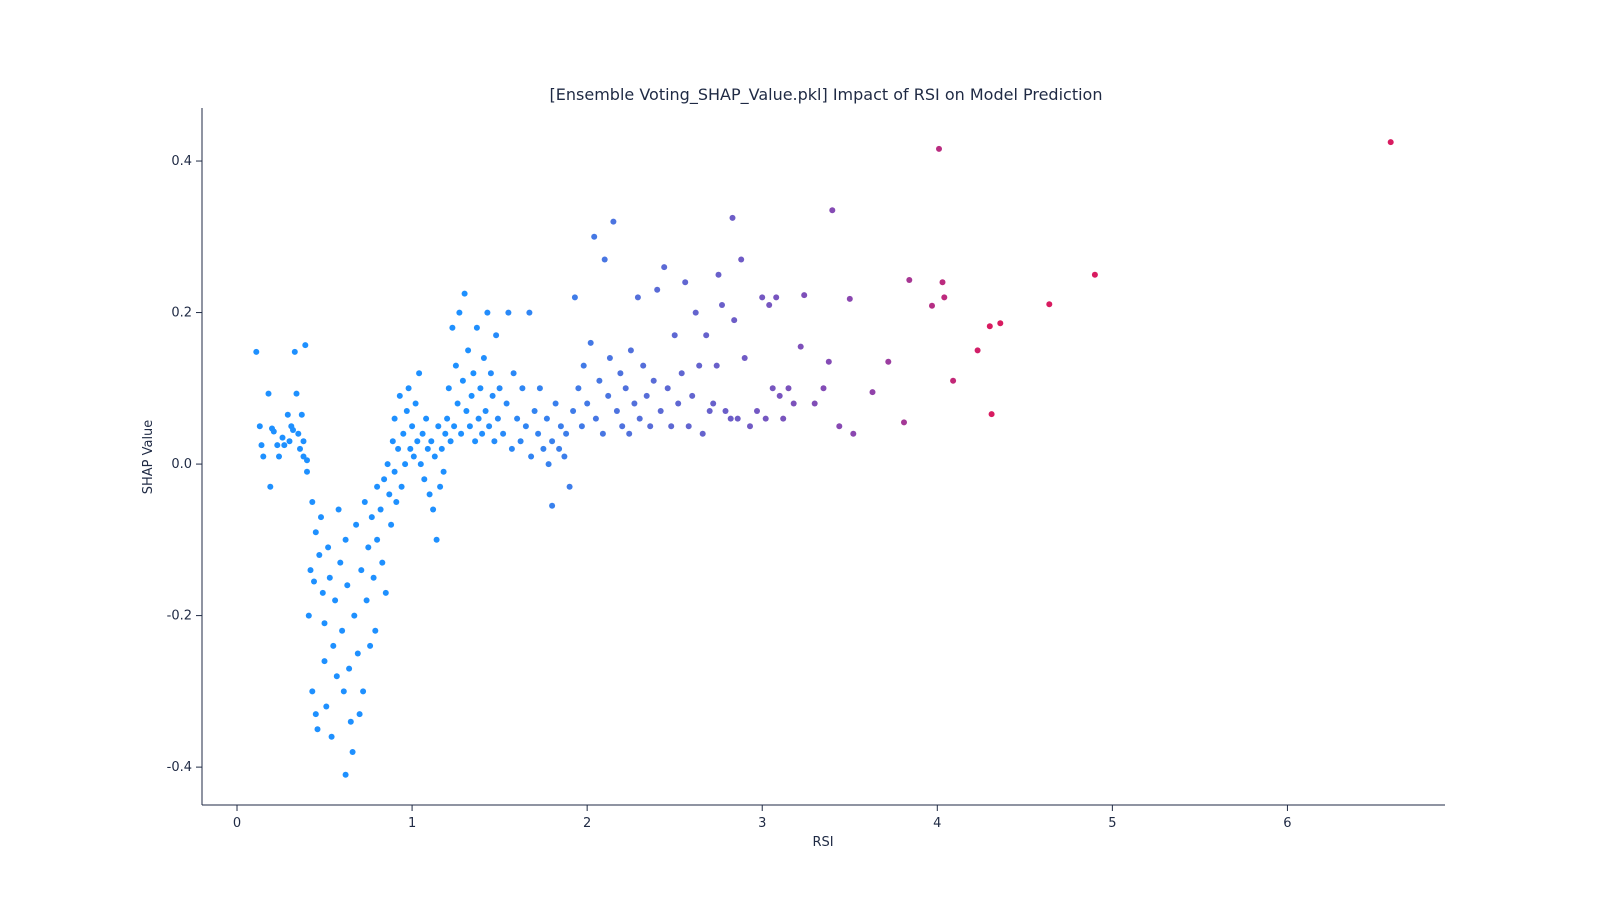 This screenshot has width=1600, height=900. Describe the element at coordinates (179, 616) in the screenshot. I see `y-tick-label: -0.2` at that location.